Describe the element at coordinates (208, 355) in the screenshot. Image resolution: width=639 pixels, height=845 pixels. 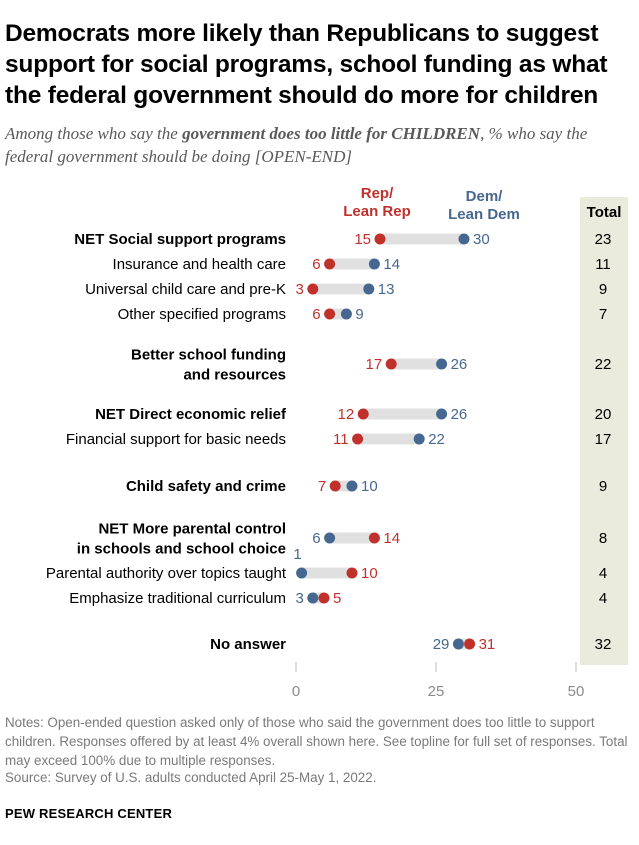
I see `row-label: Better school funding` at that location.